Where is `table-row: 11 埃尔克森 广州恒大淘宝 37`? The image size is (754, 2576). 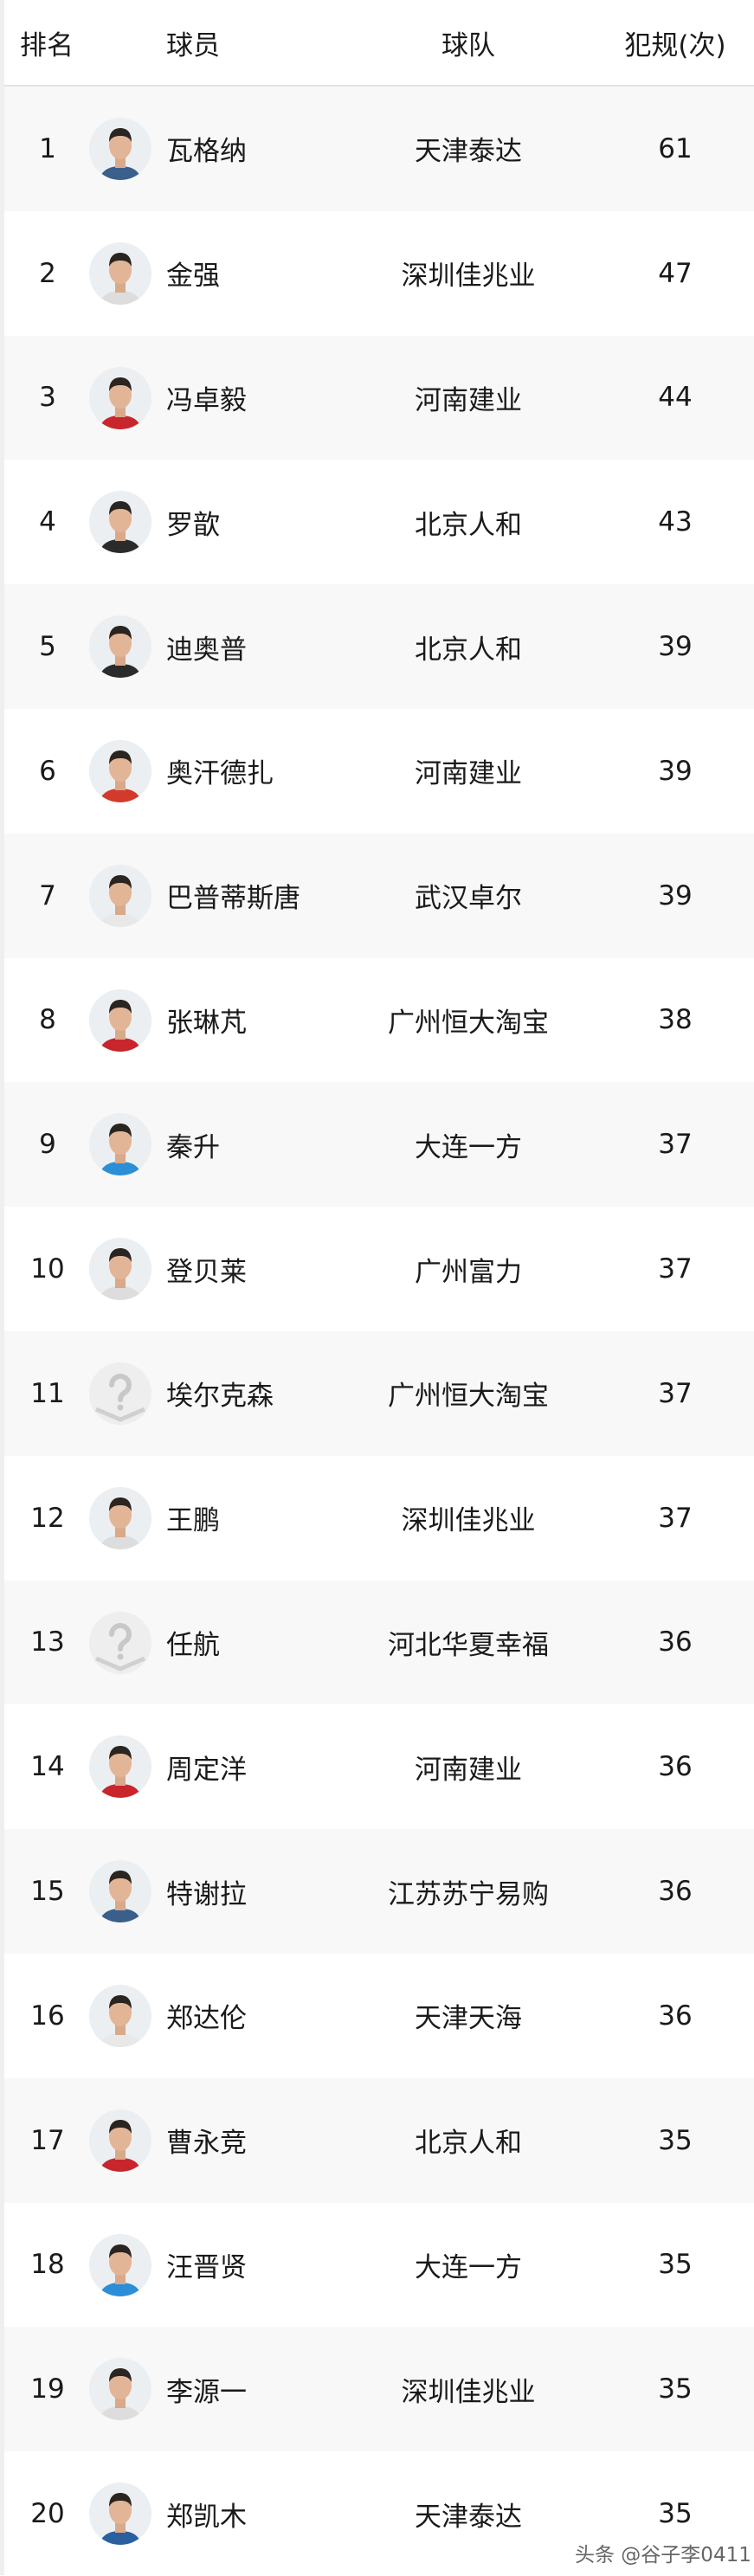 table-row: 11 埃尔克森 广州恒大淘宝 37 is located at coordinates (379, 1393).